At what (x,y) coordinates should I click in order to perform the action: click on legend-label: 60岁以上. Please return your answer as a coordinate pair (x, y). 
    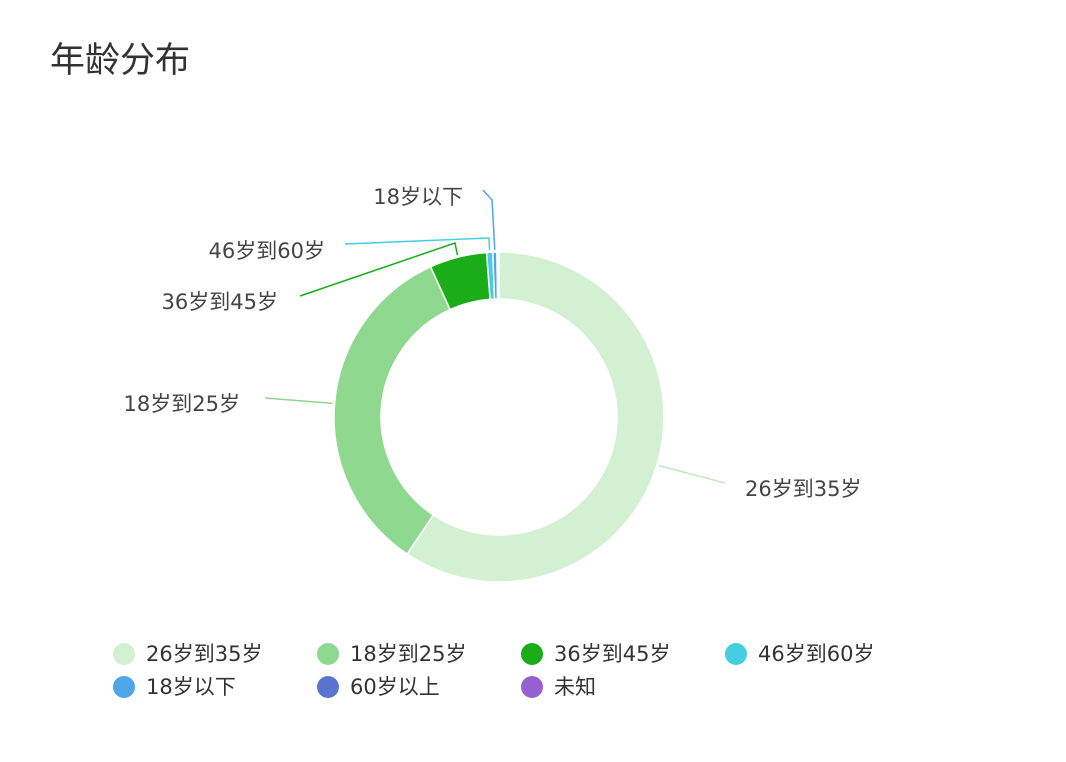
    Looking at the image, I should click on (395, 687).